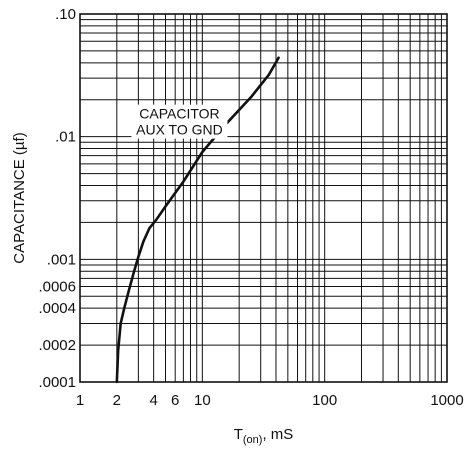 This screenshot has height=454, width=473. Describe the element at coordinates (57, 345) in the screenshot. I see `y-tick-label: .0002` at that location.